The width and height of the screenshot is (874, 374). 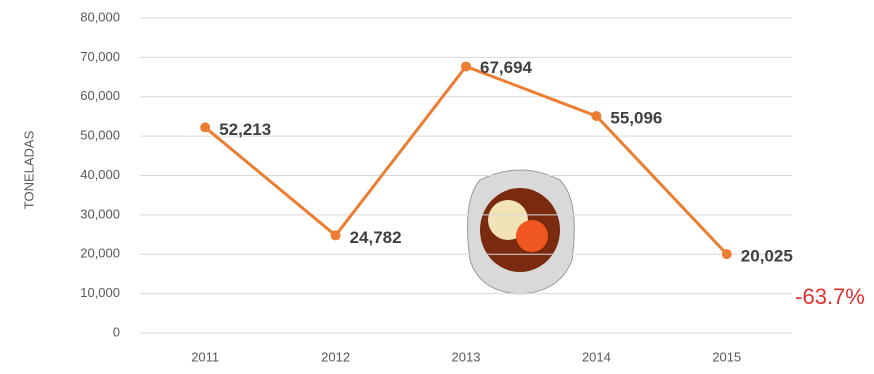 What do you see at coordinates (100, 56) in the screenshot?
I see `y-tick-label: 70,000` at bounding box center [100, 56].